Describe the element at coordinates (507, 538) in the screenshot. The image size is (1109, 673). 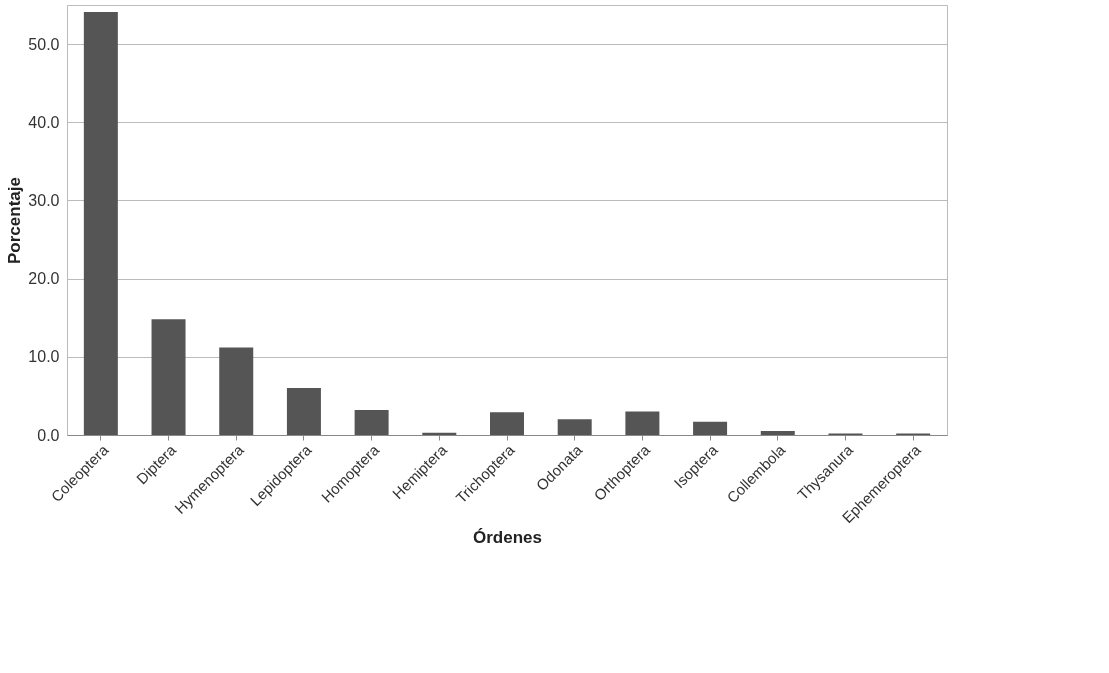
I see `x-axis-title: Órdenes` at that location.